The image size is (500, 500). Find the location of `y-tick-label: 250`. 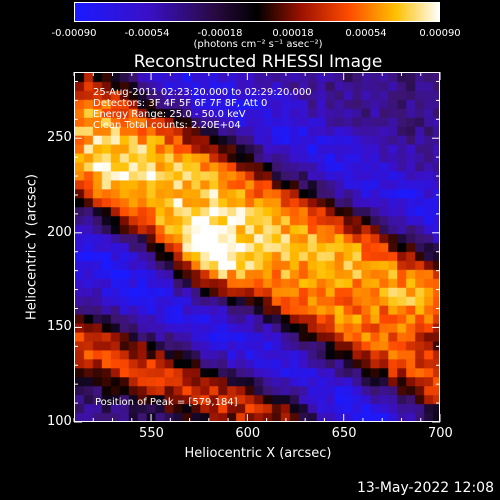

y-tick-label: 250 is located at coordinates (59, 138).